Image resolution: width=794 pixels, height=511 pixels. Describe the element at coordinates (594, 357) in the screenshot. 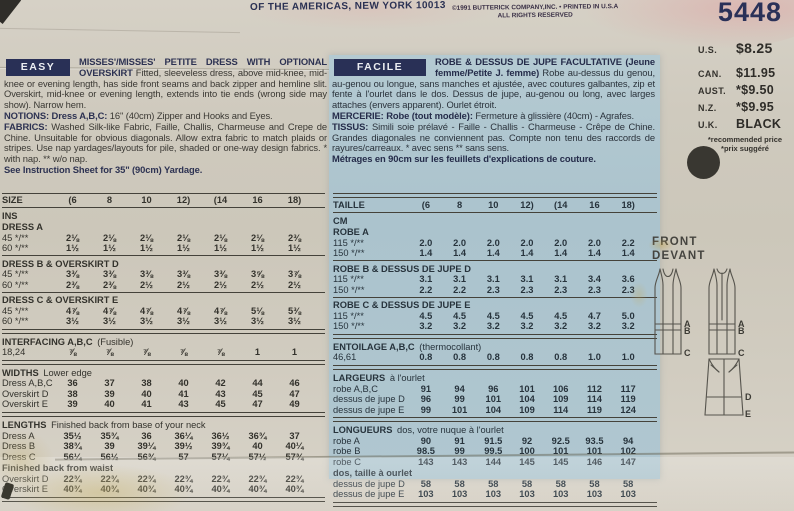

I see `table-cell: 1.0` at that location.